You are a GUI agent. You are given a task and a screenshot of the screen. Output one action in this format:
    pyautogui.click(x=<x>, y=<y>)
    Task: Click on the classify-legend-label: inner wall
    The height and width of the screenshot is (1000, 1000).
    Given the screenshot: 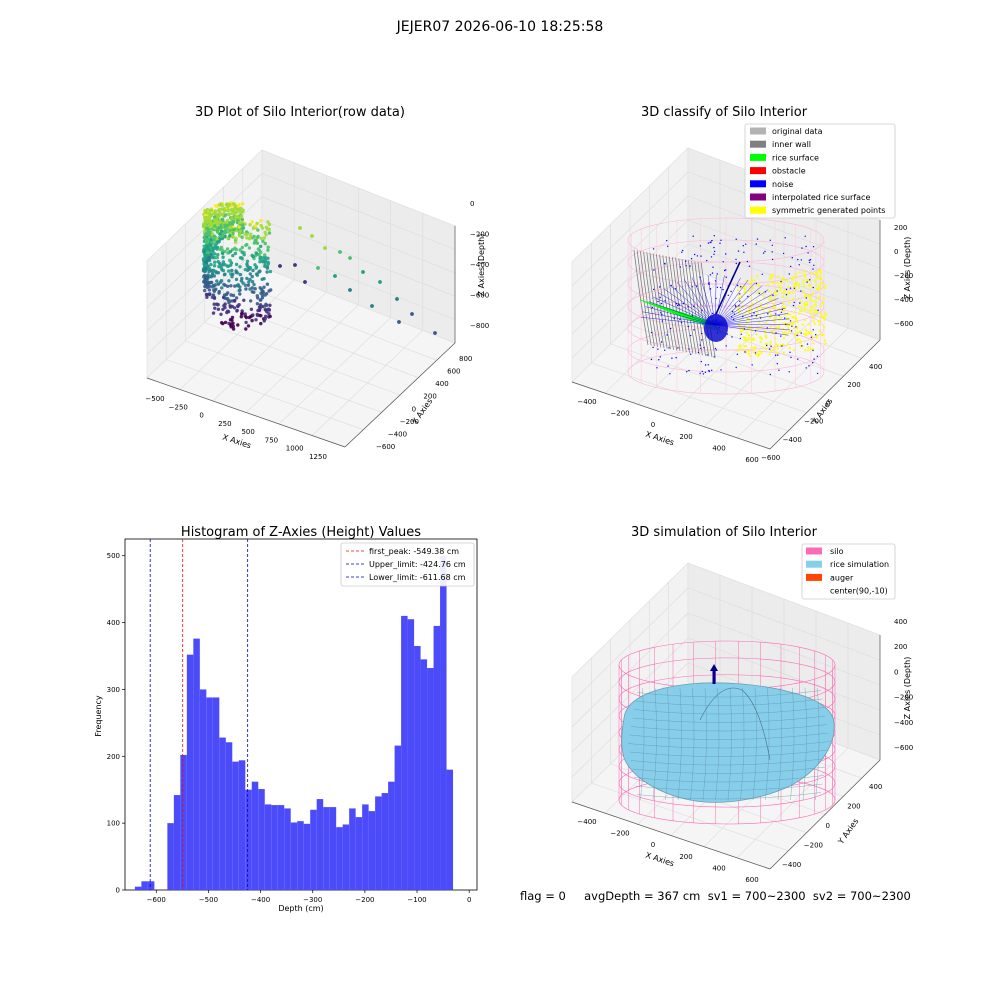 What is the action you would take?
    pyautogui.click(x=791, y=144)
    